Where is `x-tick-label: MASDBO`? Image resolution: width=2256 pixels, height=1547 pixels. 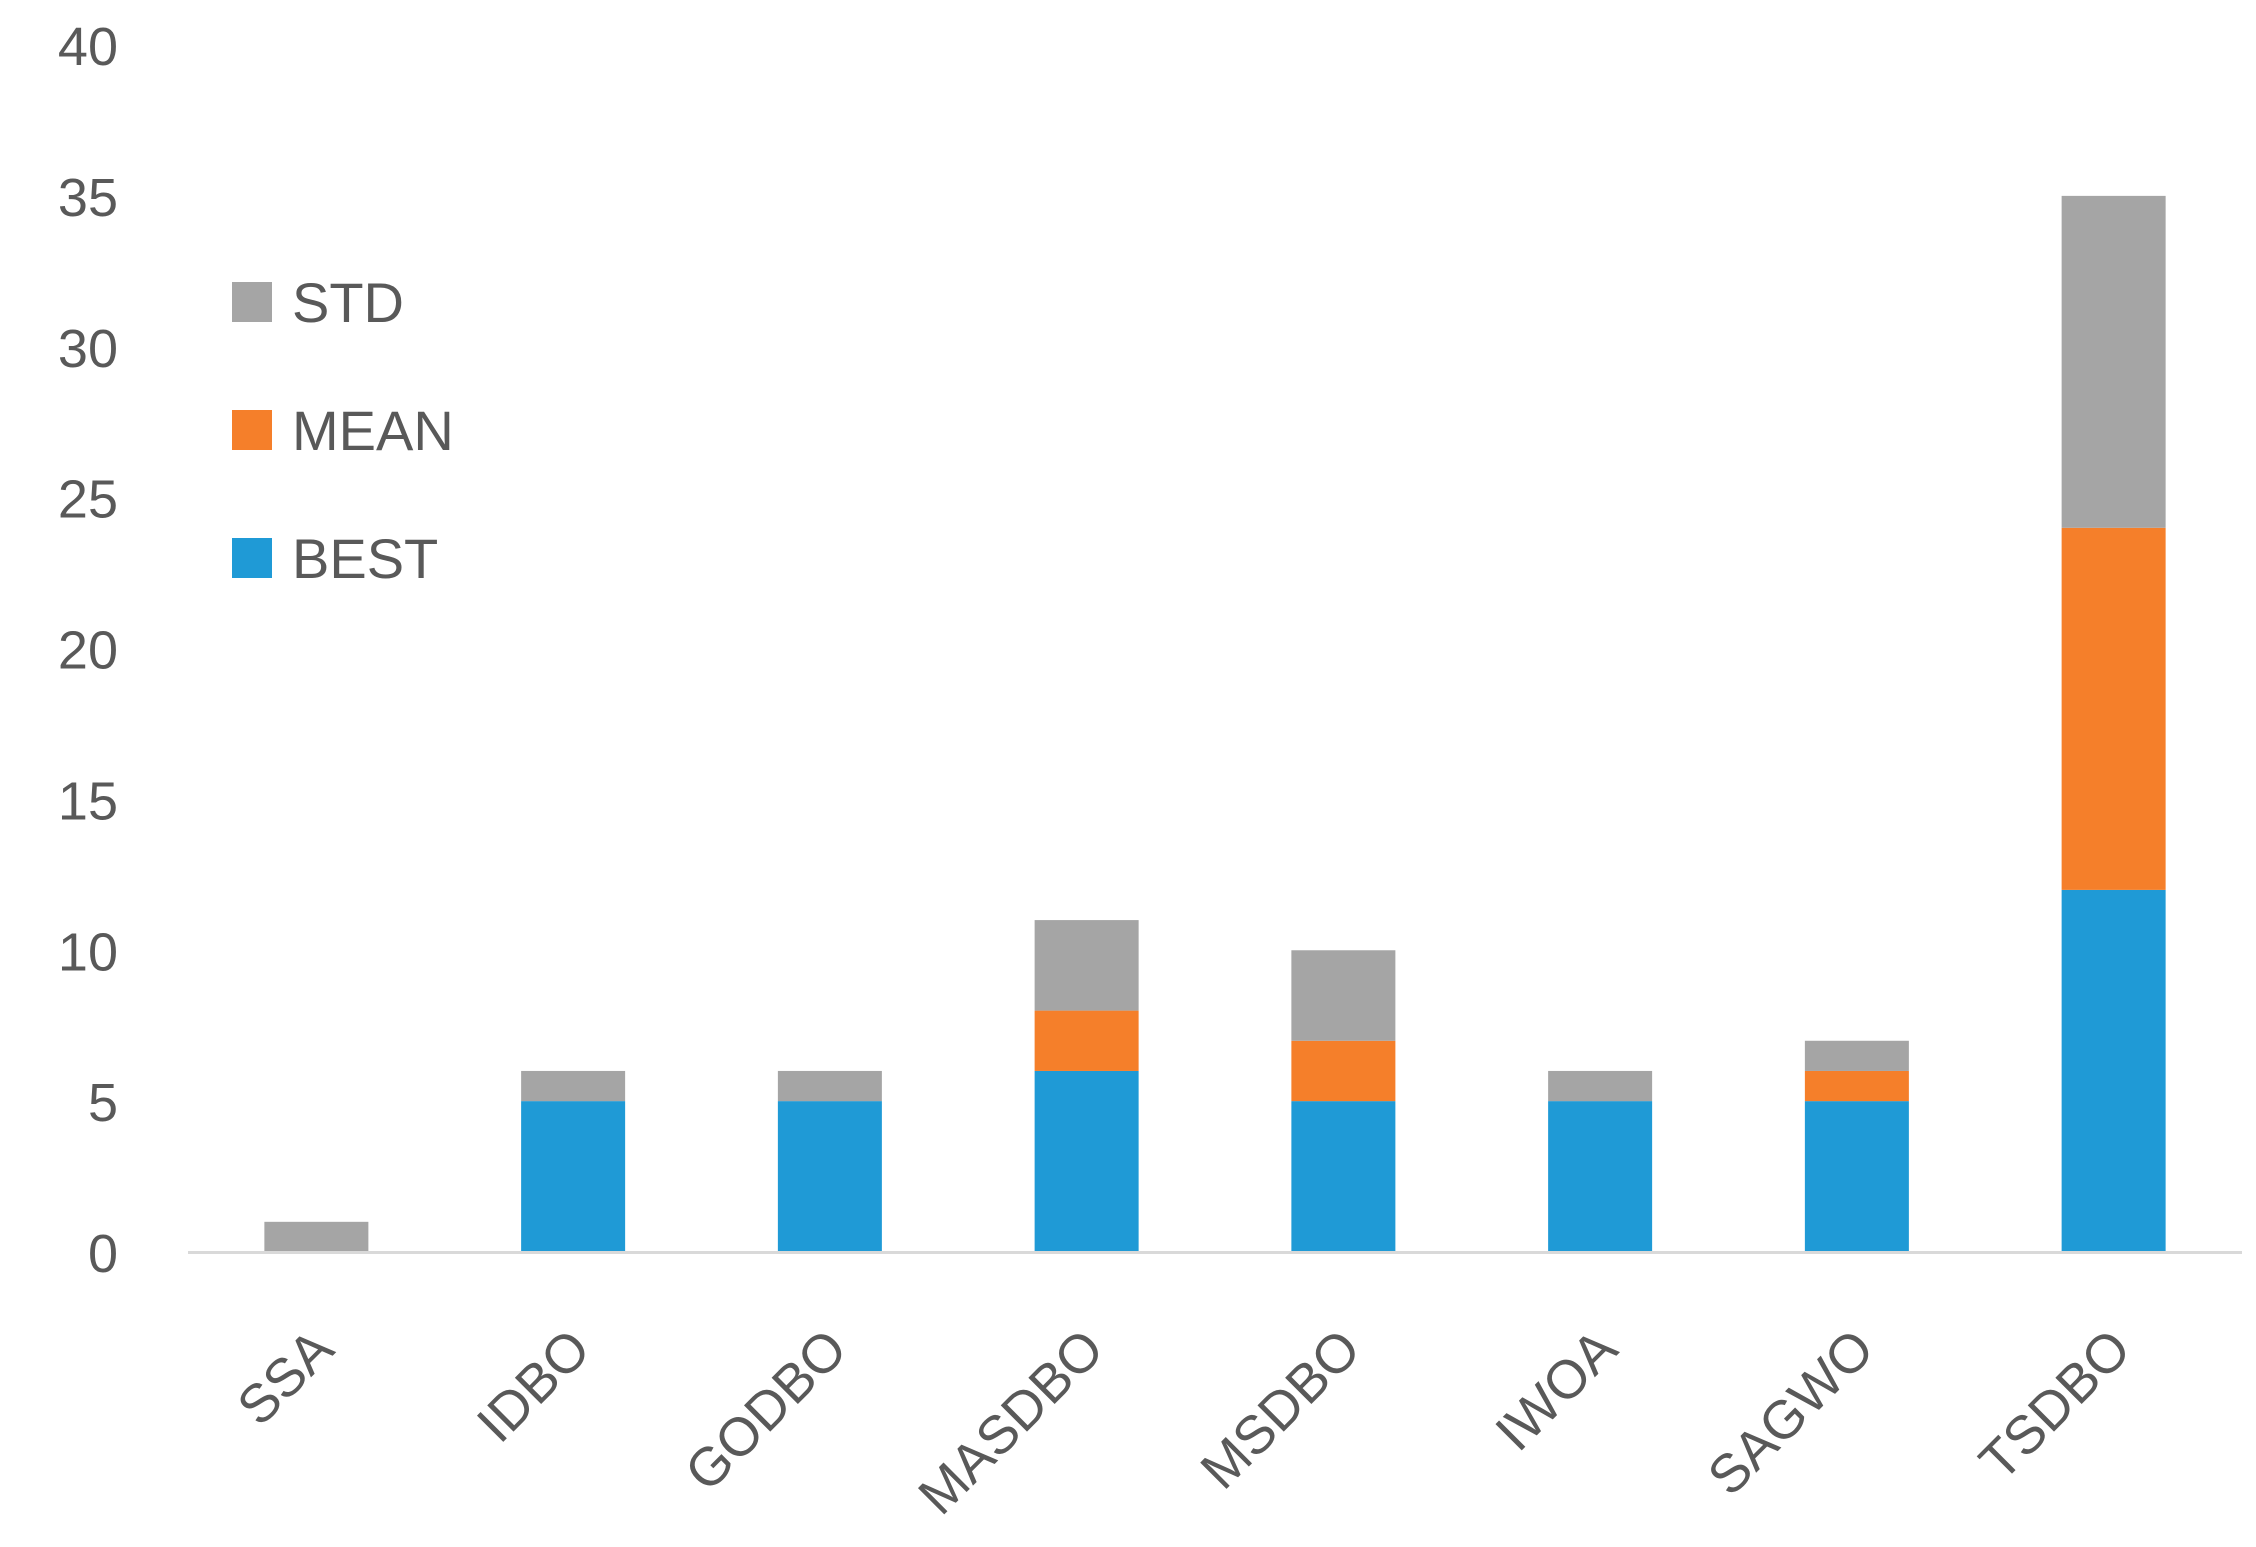
x-tick-label: MASDBO is located at coordinates (1011, 1422).